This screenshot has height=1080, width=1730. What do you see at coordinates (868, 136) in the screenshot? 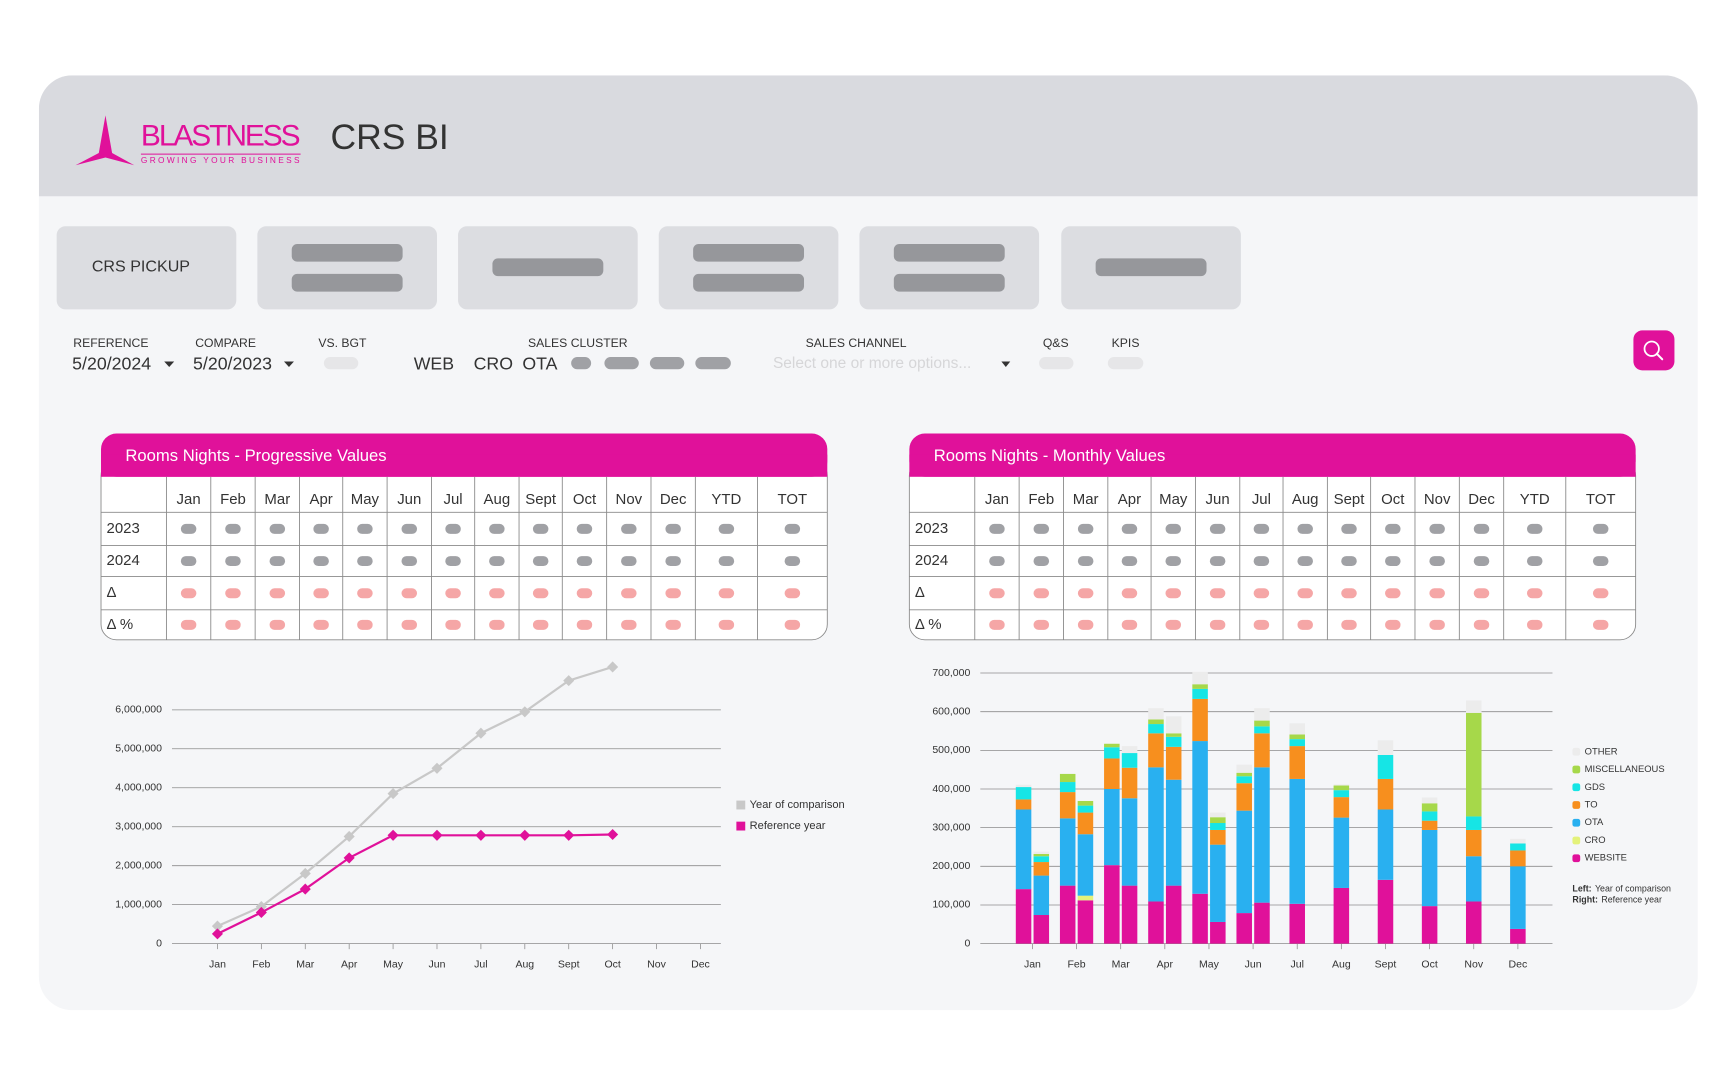
I see `header-bar` at bounding box center [868, 136].